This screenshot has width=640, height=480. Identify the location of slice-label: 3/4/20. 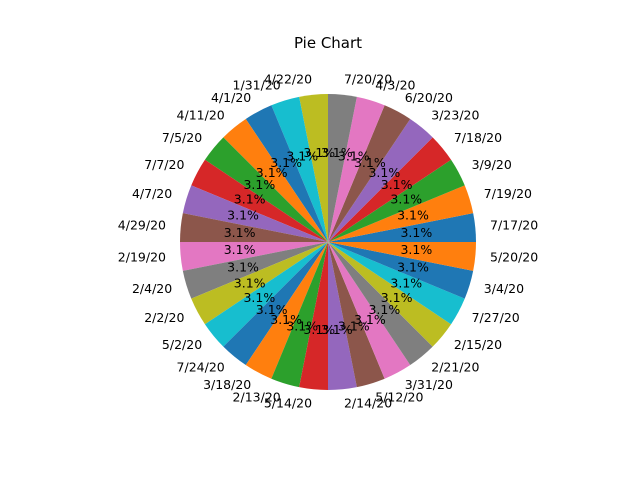
(504, 288).